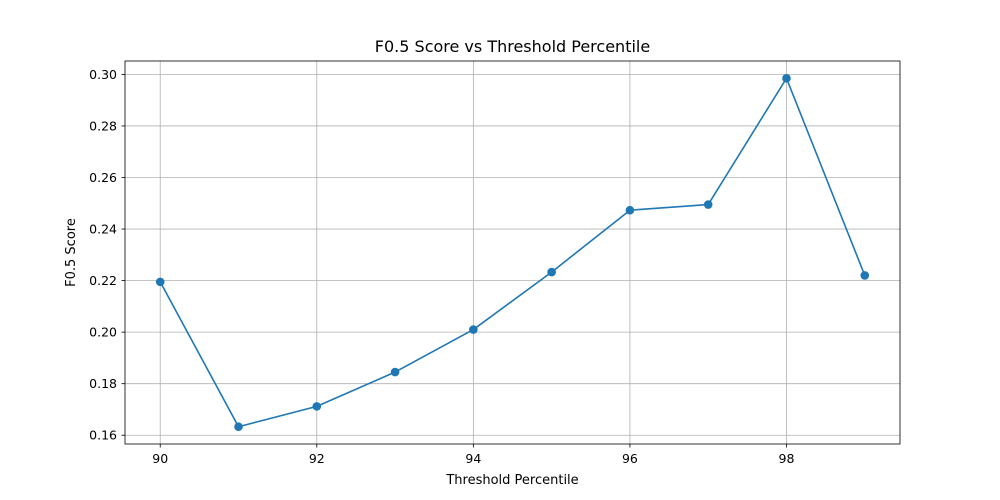  Describe the element at coordinates (473, 458) in the screenshot. I see `x-tick-label: 94` at that location.